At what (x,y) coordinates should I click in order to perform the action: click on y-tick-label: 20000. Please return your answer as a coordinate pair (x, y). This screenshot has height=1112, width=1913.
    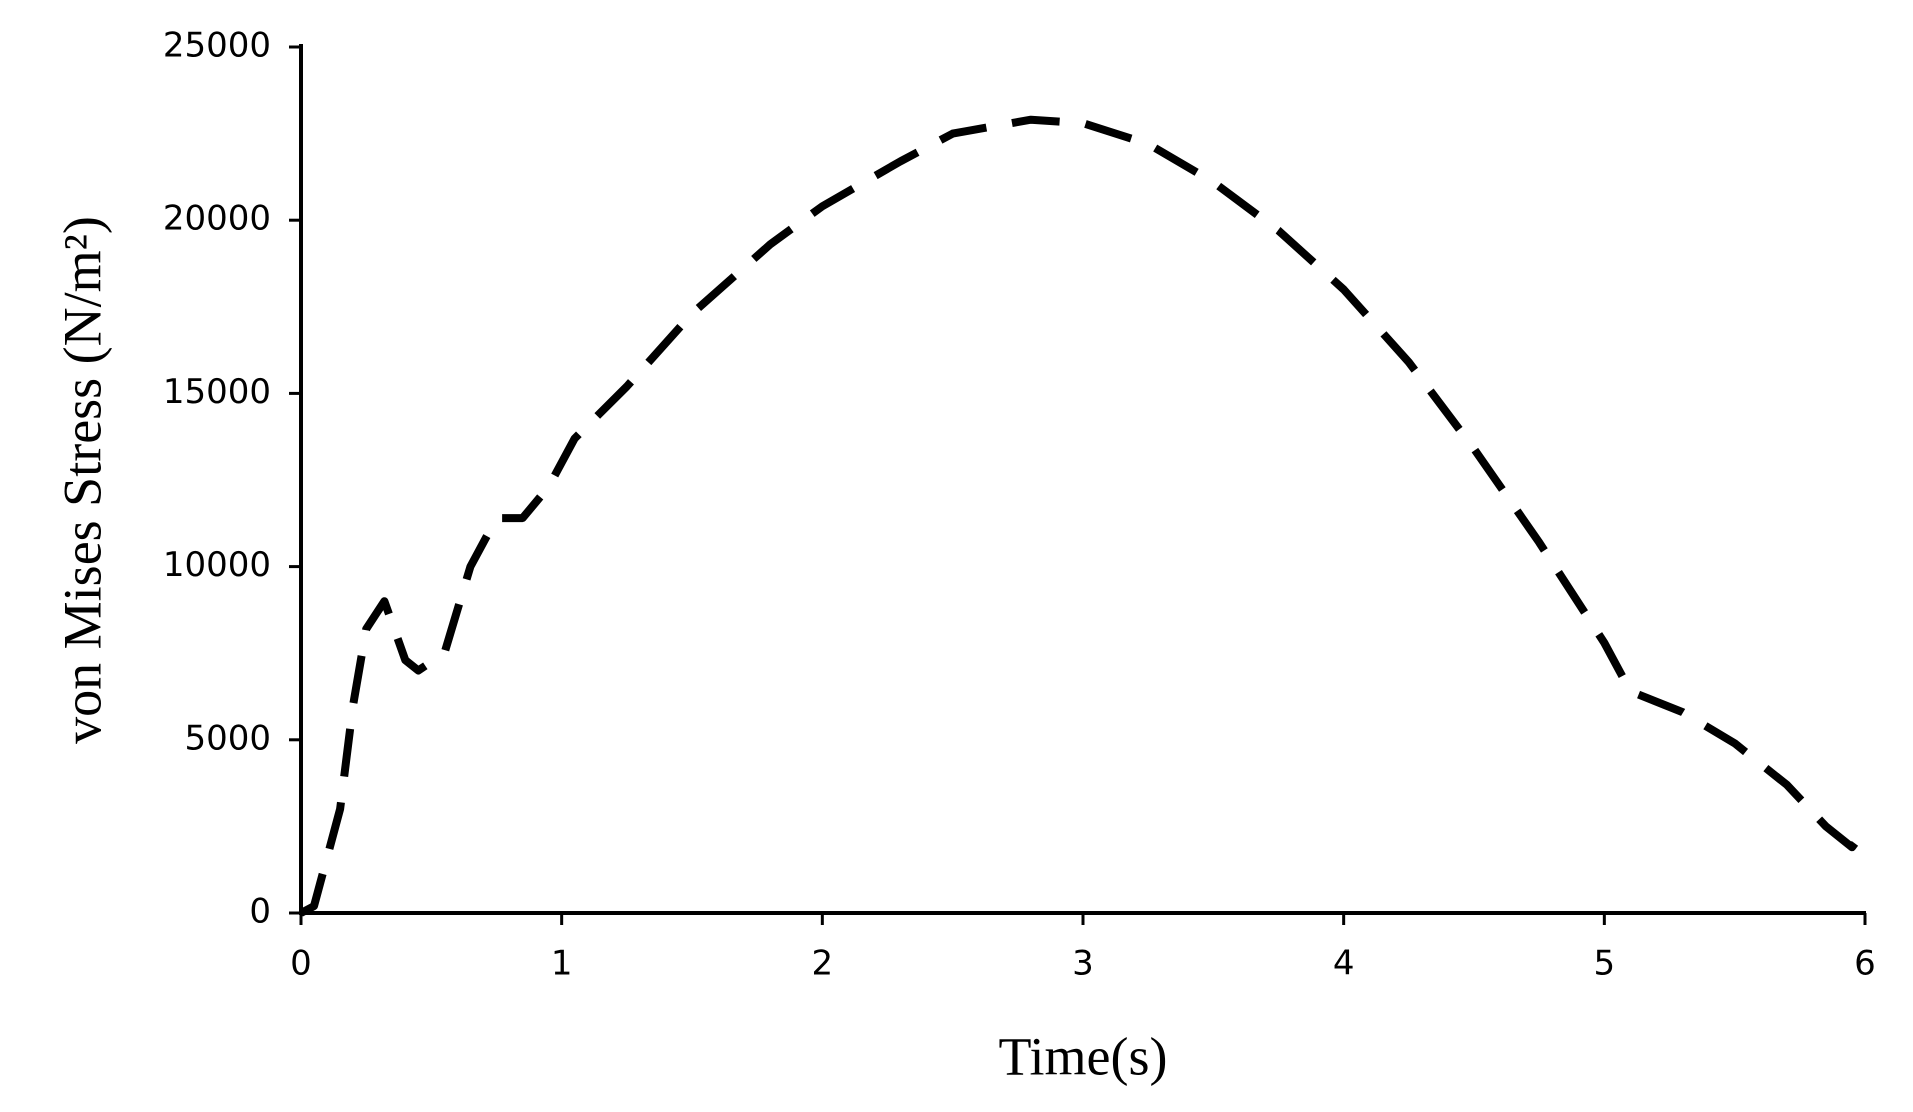
    Looking at the image, I should click on (217, 219).